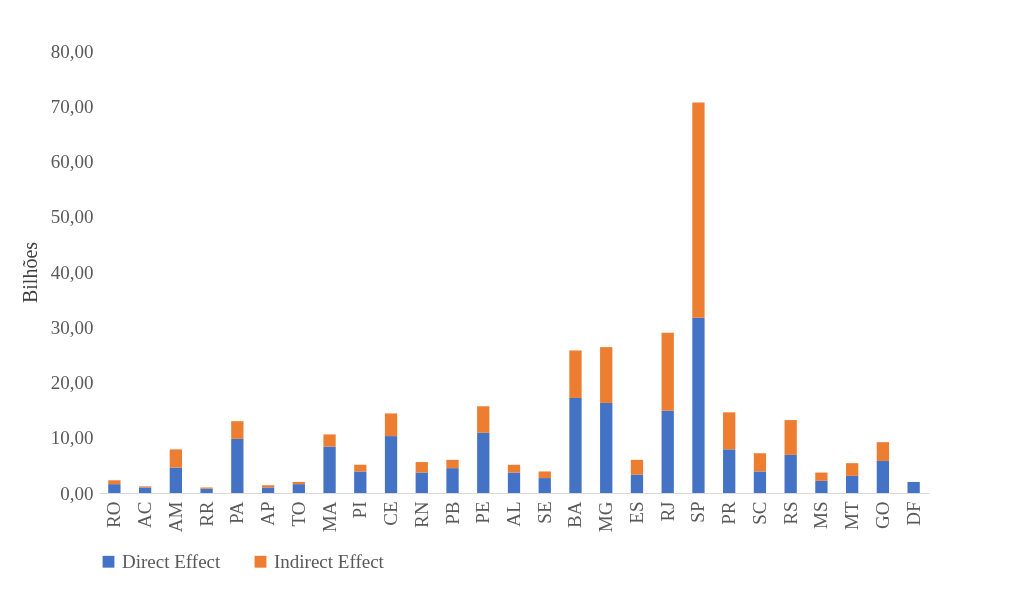 The height and width of the screenshot is (614, 1014). Describe the element at coordinates (72, 438) in the screenshot. I see `y-tick-label: 10,00` at that location.